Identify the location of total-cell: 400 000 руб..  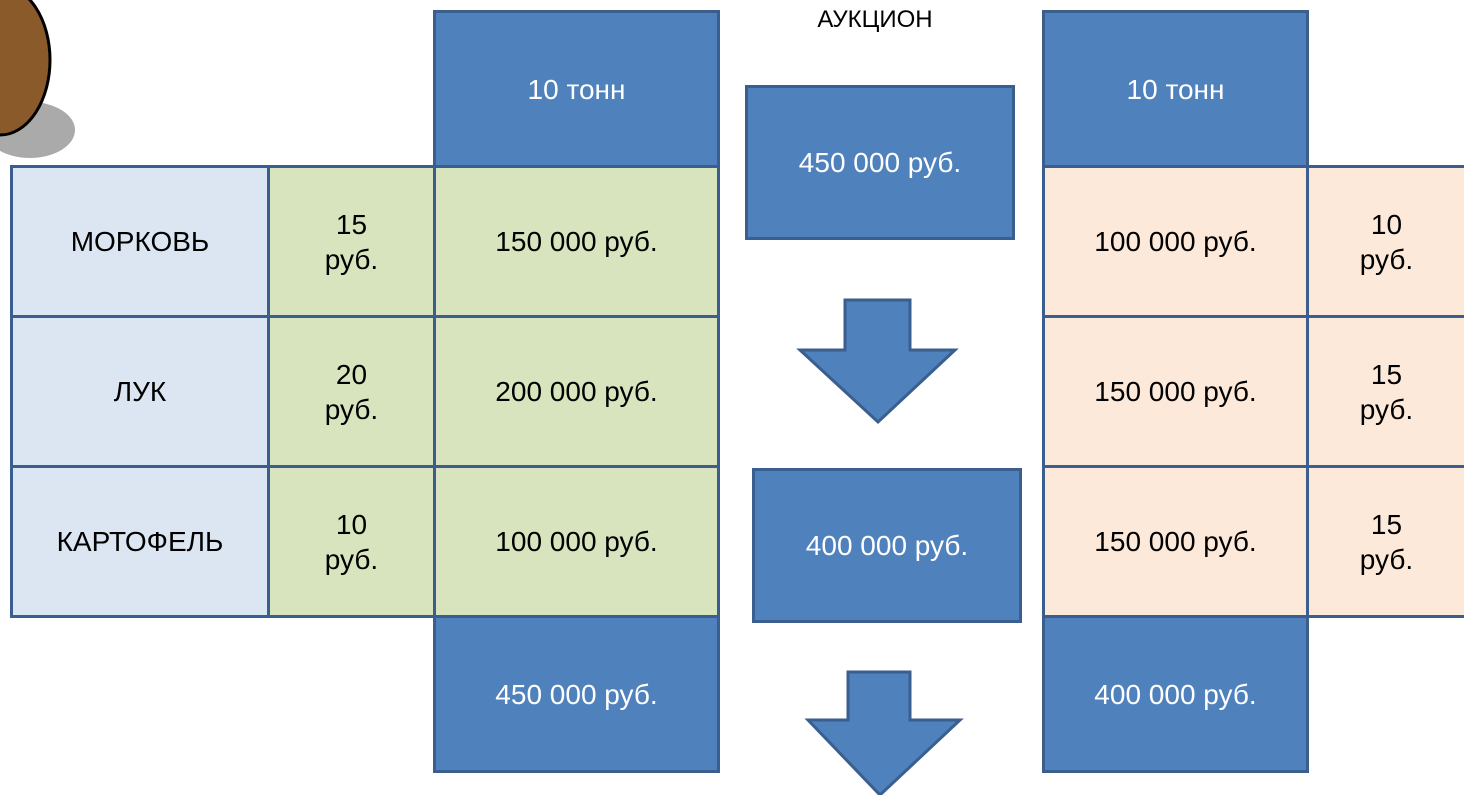
(1175, 694).